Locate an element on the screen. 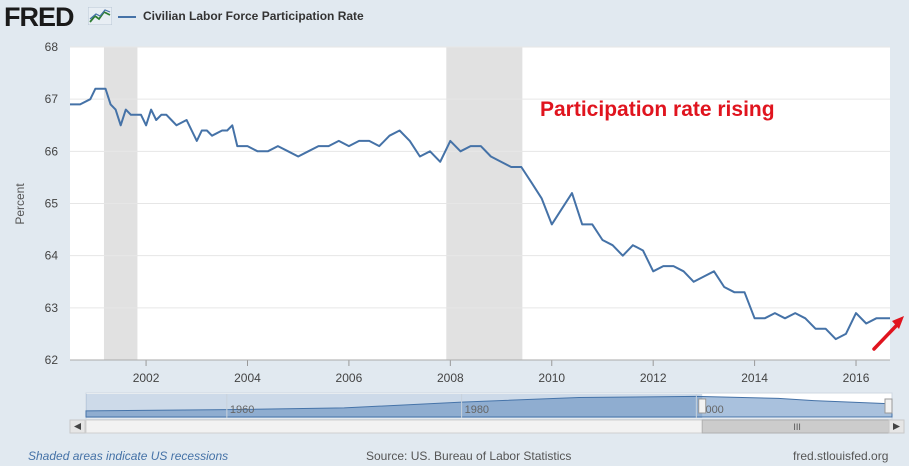  y-tick-labels: 62 63 64 65 66 67 68 is located at coordinates (52, 203).